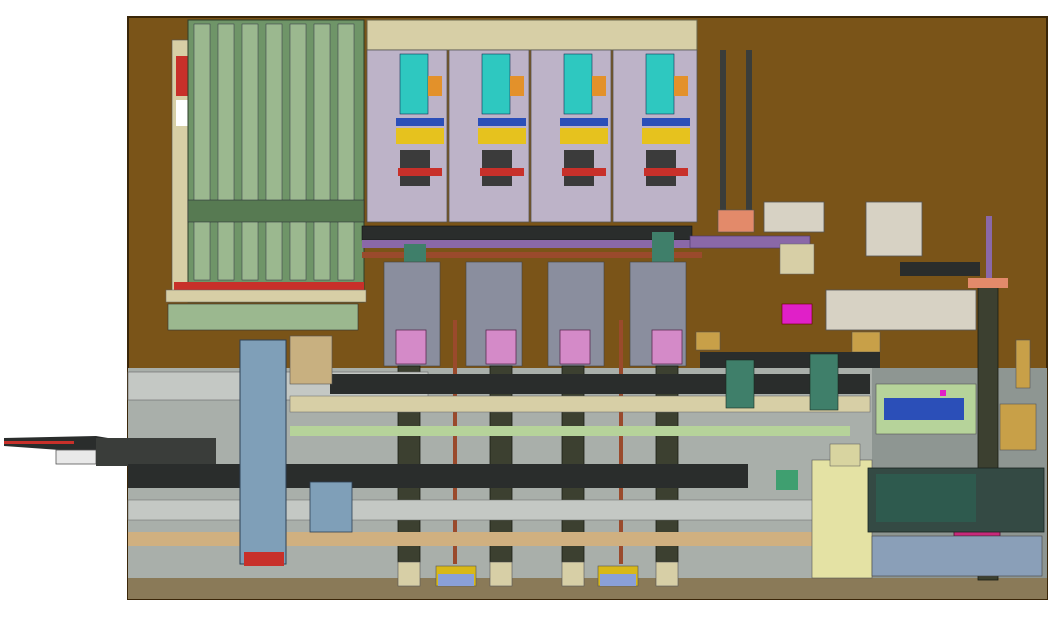 This screenshot has width=1062, height=621. Describe the element at coordinates (537, 576) in the screenshot. I see `bottom-fixtures` at that location.